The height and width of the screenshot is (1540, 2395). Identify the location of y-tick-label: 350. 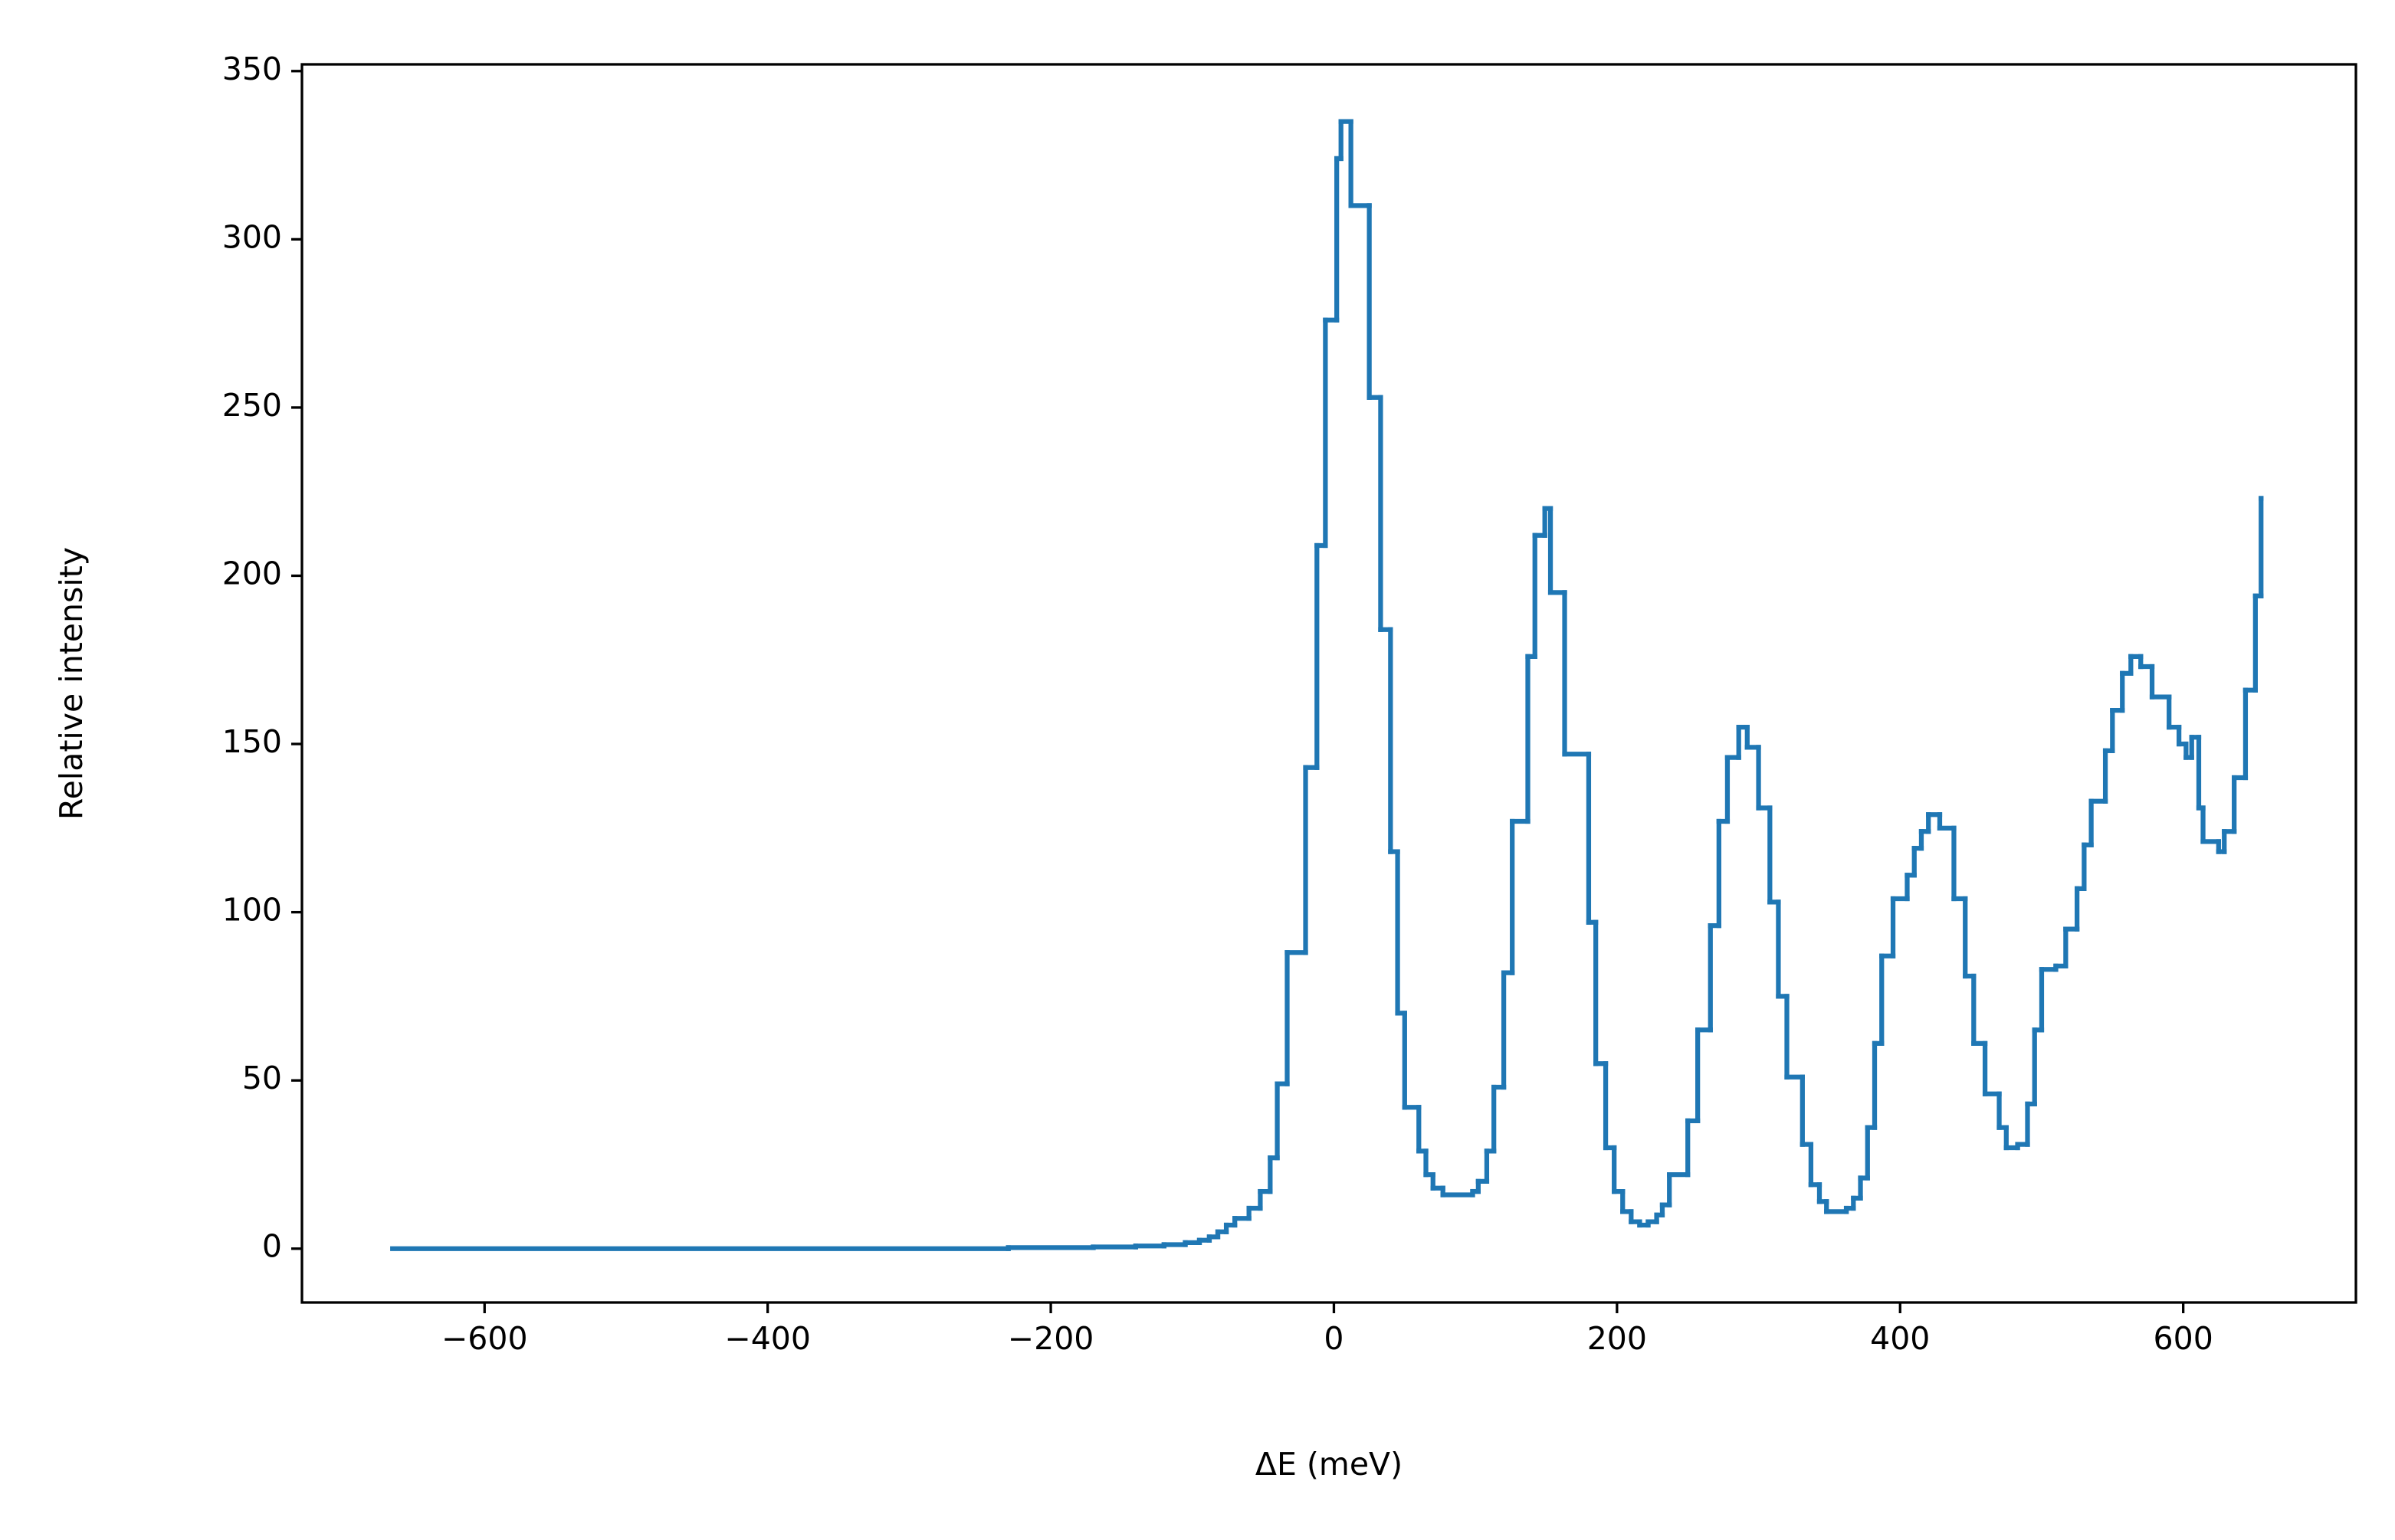
(252, 69).